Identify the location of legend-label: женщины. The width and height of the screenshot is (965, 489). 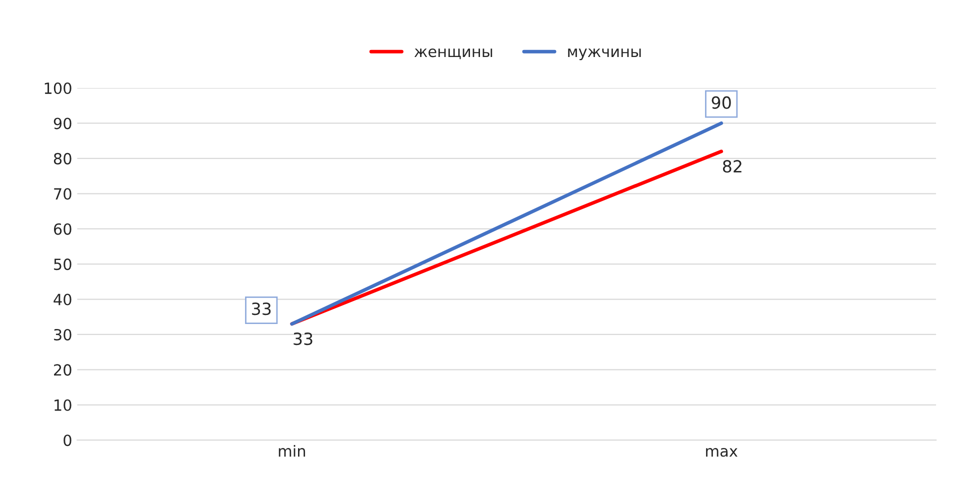
(453, 54).